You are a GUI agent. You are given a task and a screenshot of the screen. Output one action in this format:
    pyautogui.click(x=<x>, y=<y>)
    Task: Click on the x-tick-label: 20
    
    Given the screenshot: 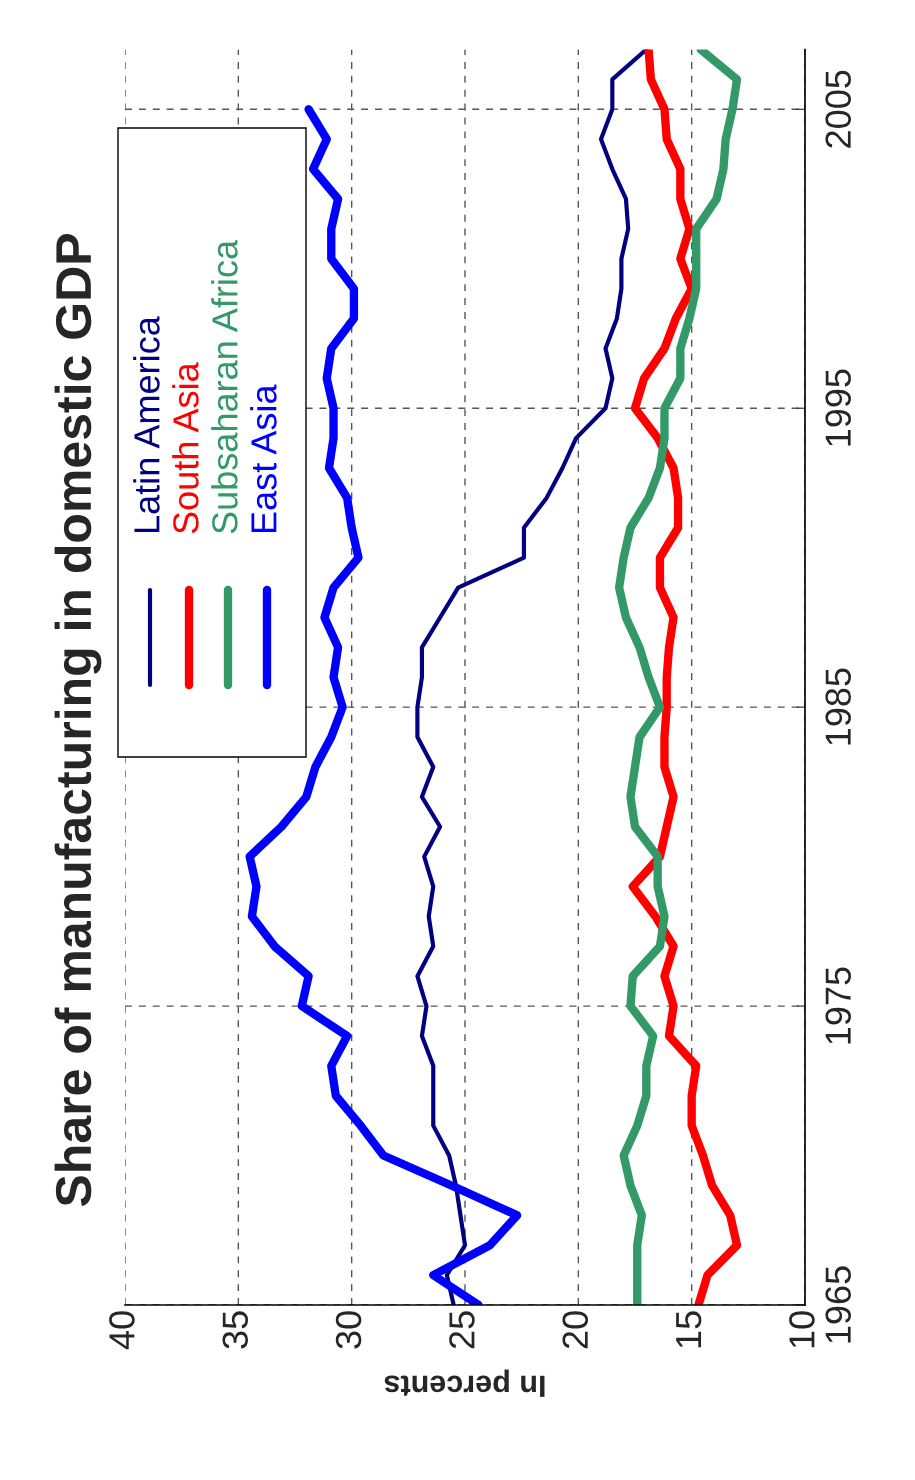 What is the action you would take?
    pyautogui.click(x=575, y=1330)
    